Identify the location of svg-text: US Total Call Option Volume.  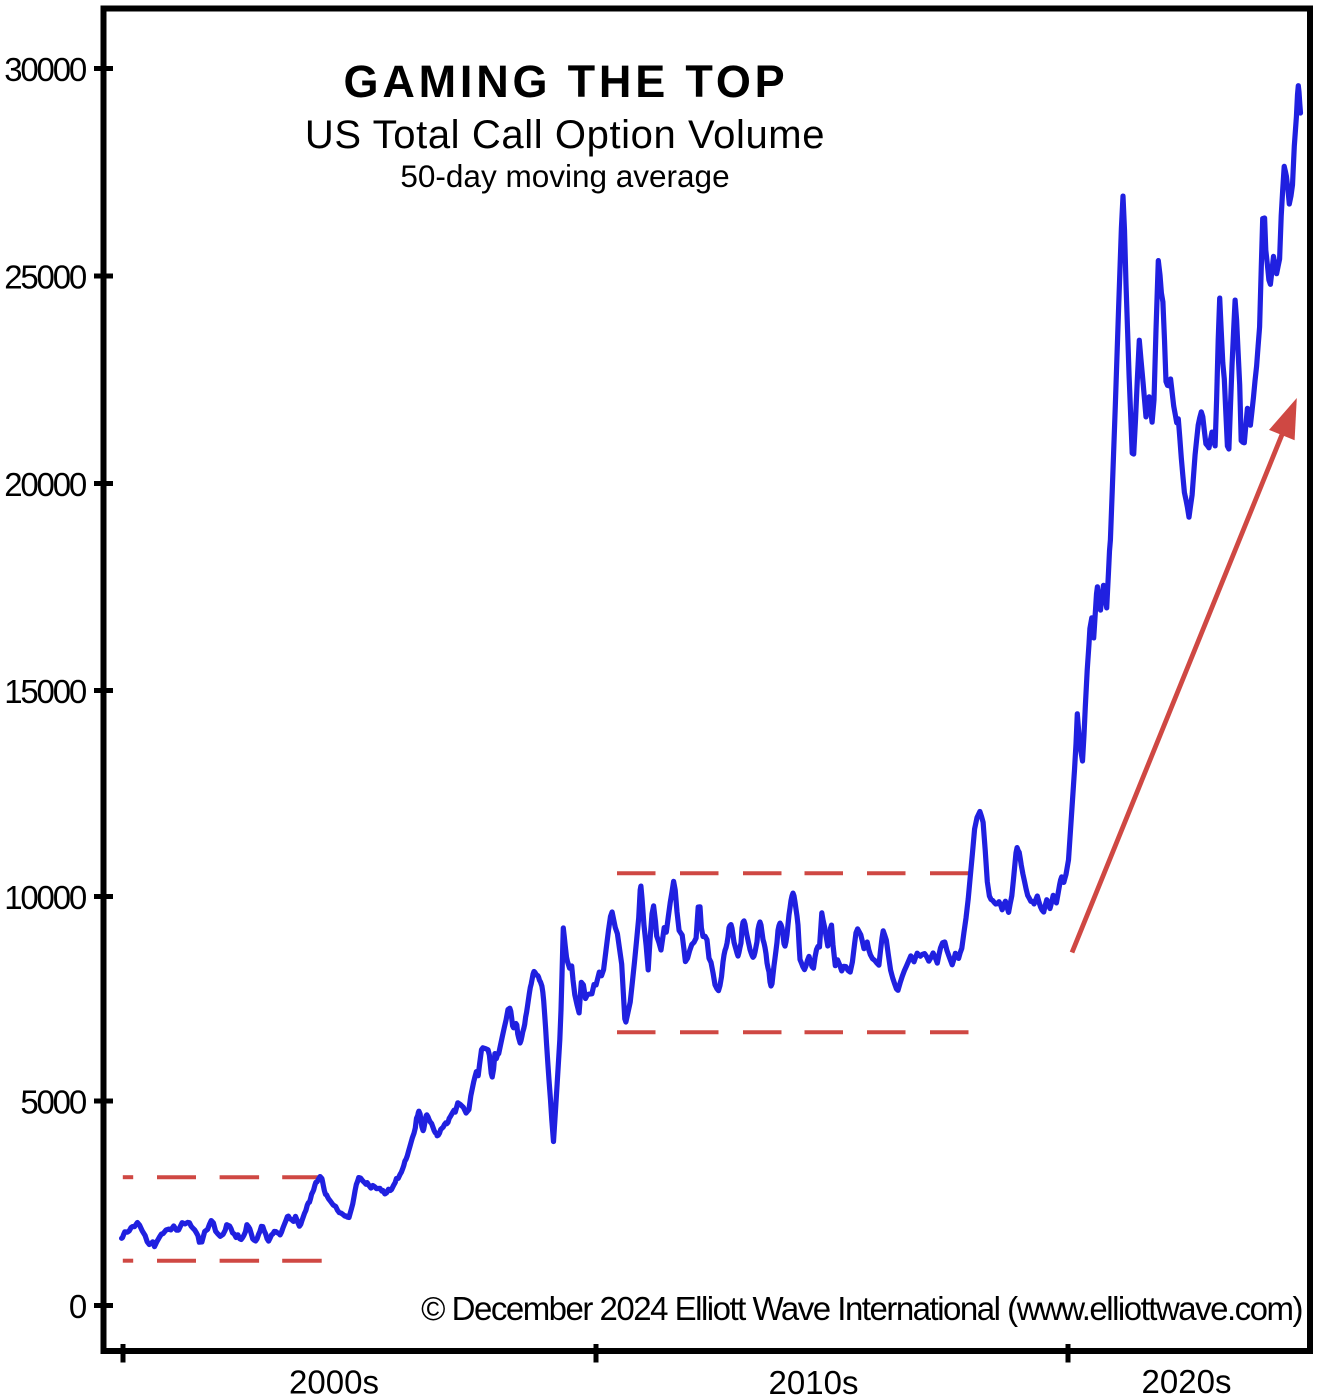
(565, 135).